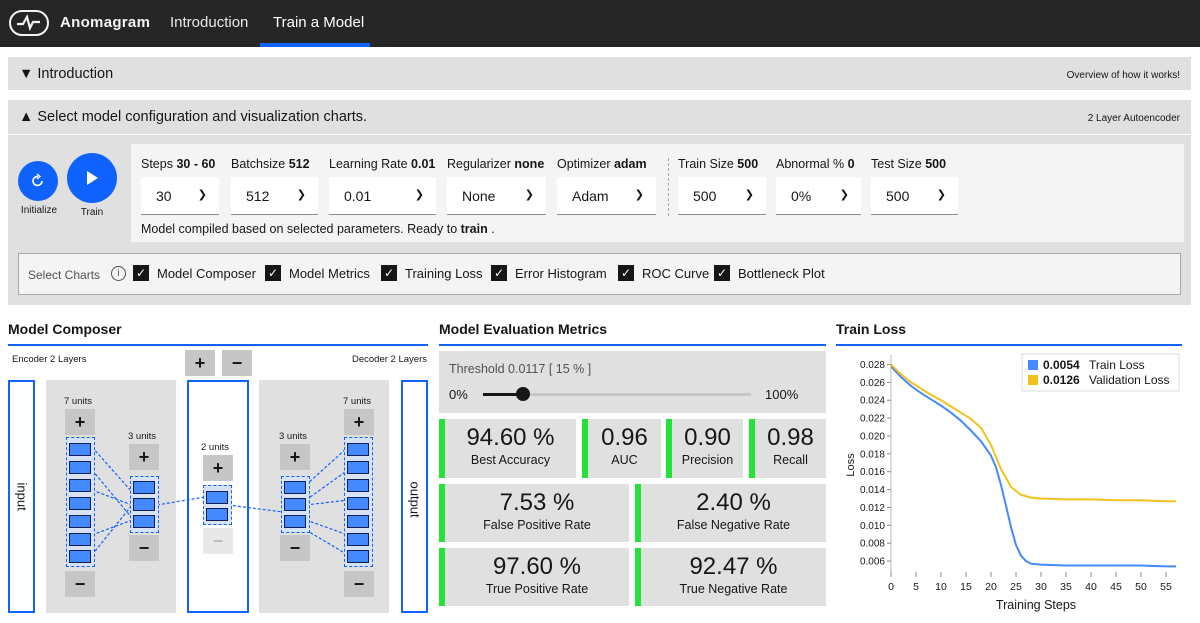  What do you see at coordinates (676, 273) in the screenshot?
I see `checkbox-label-roc-curve: ROC Curve` at bounding box center [676, 273].